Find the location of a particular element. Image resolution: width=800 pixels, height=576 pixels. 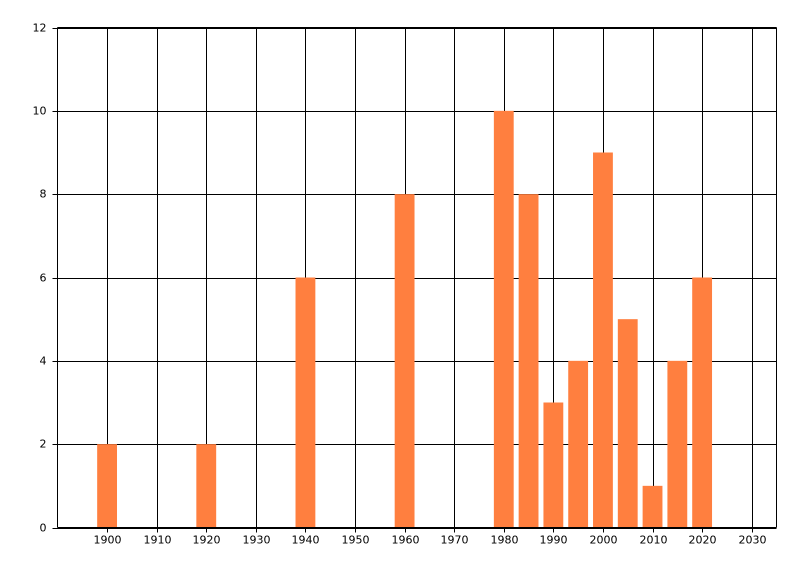

x-tick-label: 2020 is located at coordinates (703, 540).